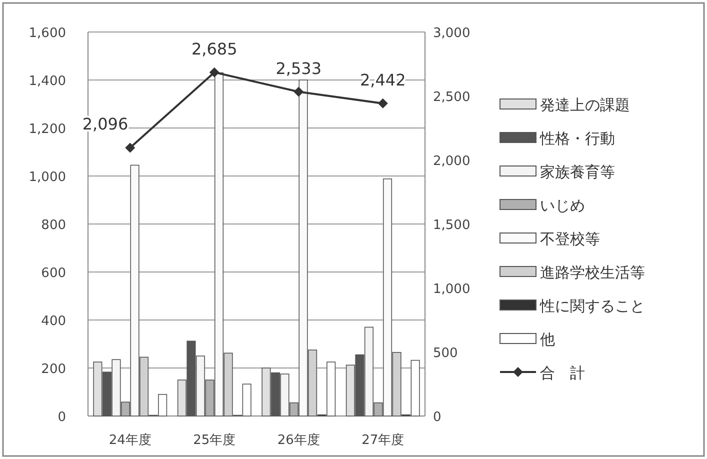 This screenshot has width=707, height=459. Describe the element at coordinates (437, 417) in the screenshot. I see `y2-tick-label: 0` at that location.